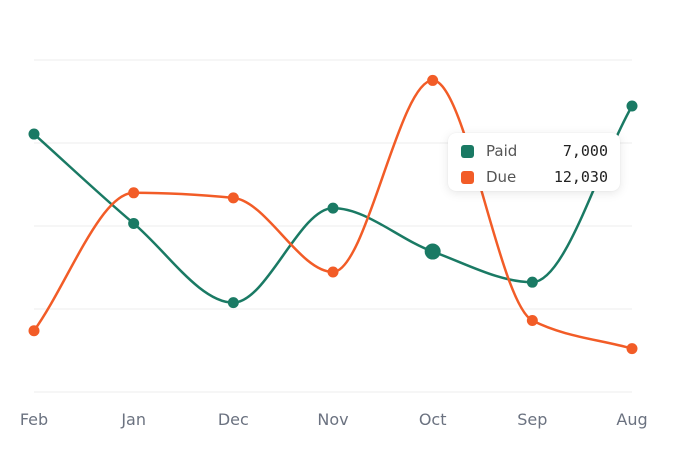 Image resolution: width=674 pixels, height=470 pixels. What do you see at coordinates (233, 419) in the screenshot?
I see `x-tick-label: Dec` at bounding box center [233, 419].